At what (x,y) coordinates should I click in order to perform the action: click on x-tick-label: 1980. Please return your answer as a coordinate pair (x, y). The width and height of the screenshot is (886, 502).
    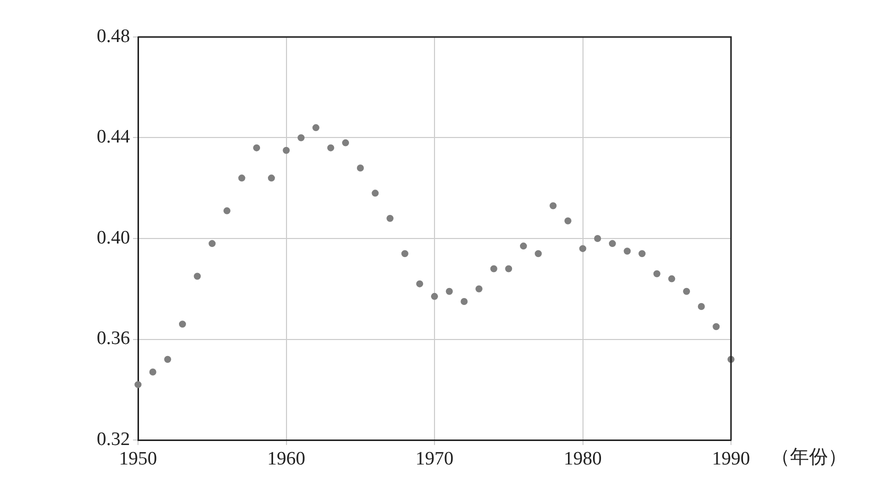
    Looking at the image, I should click on (583, 459).